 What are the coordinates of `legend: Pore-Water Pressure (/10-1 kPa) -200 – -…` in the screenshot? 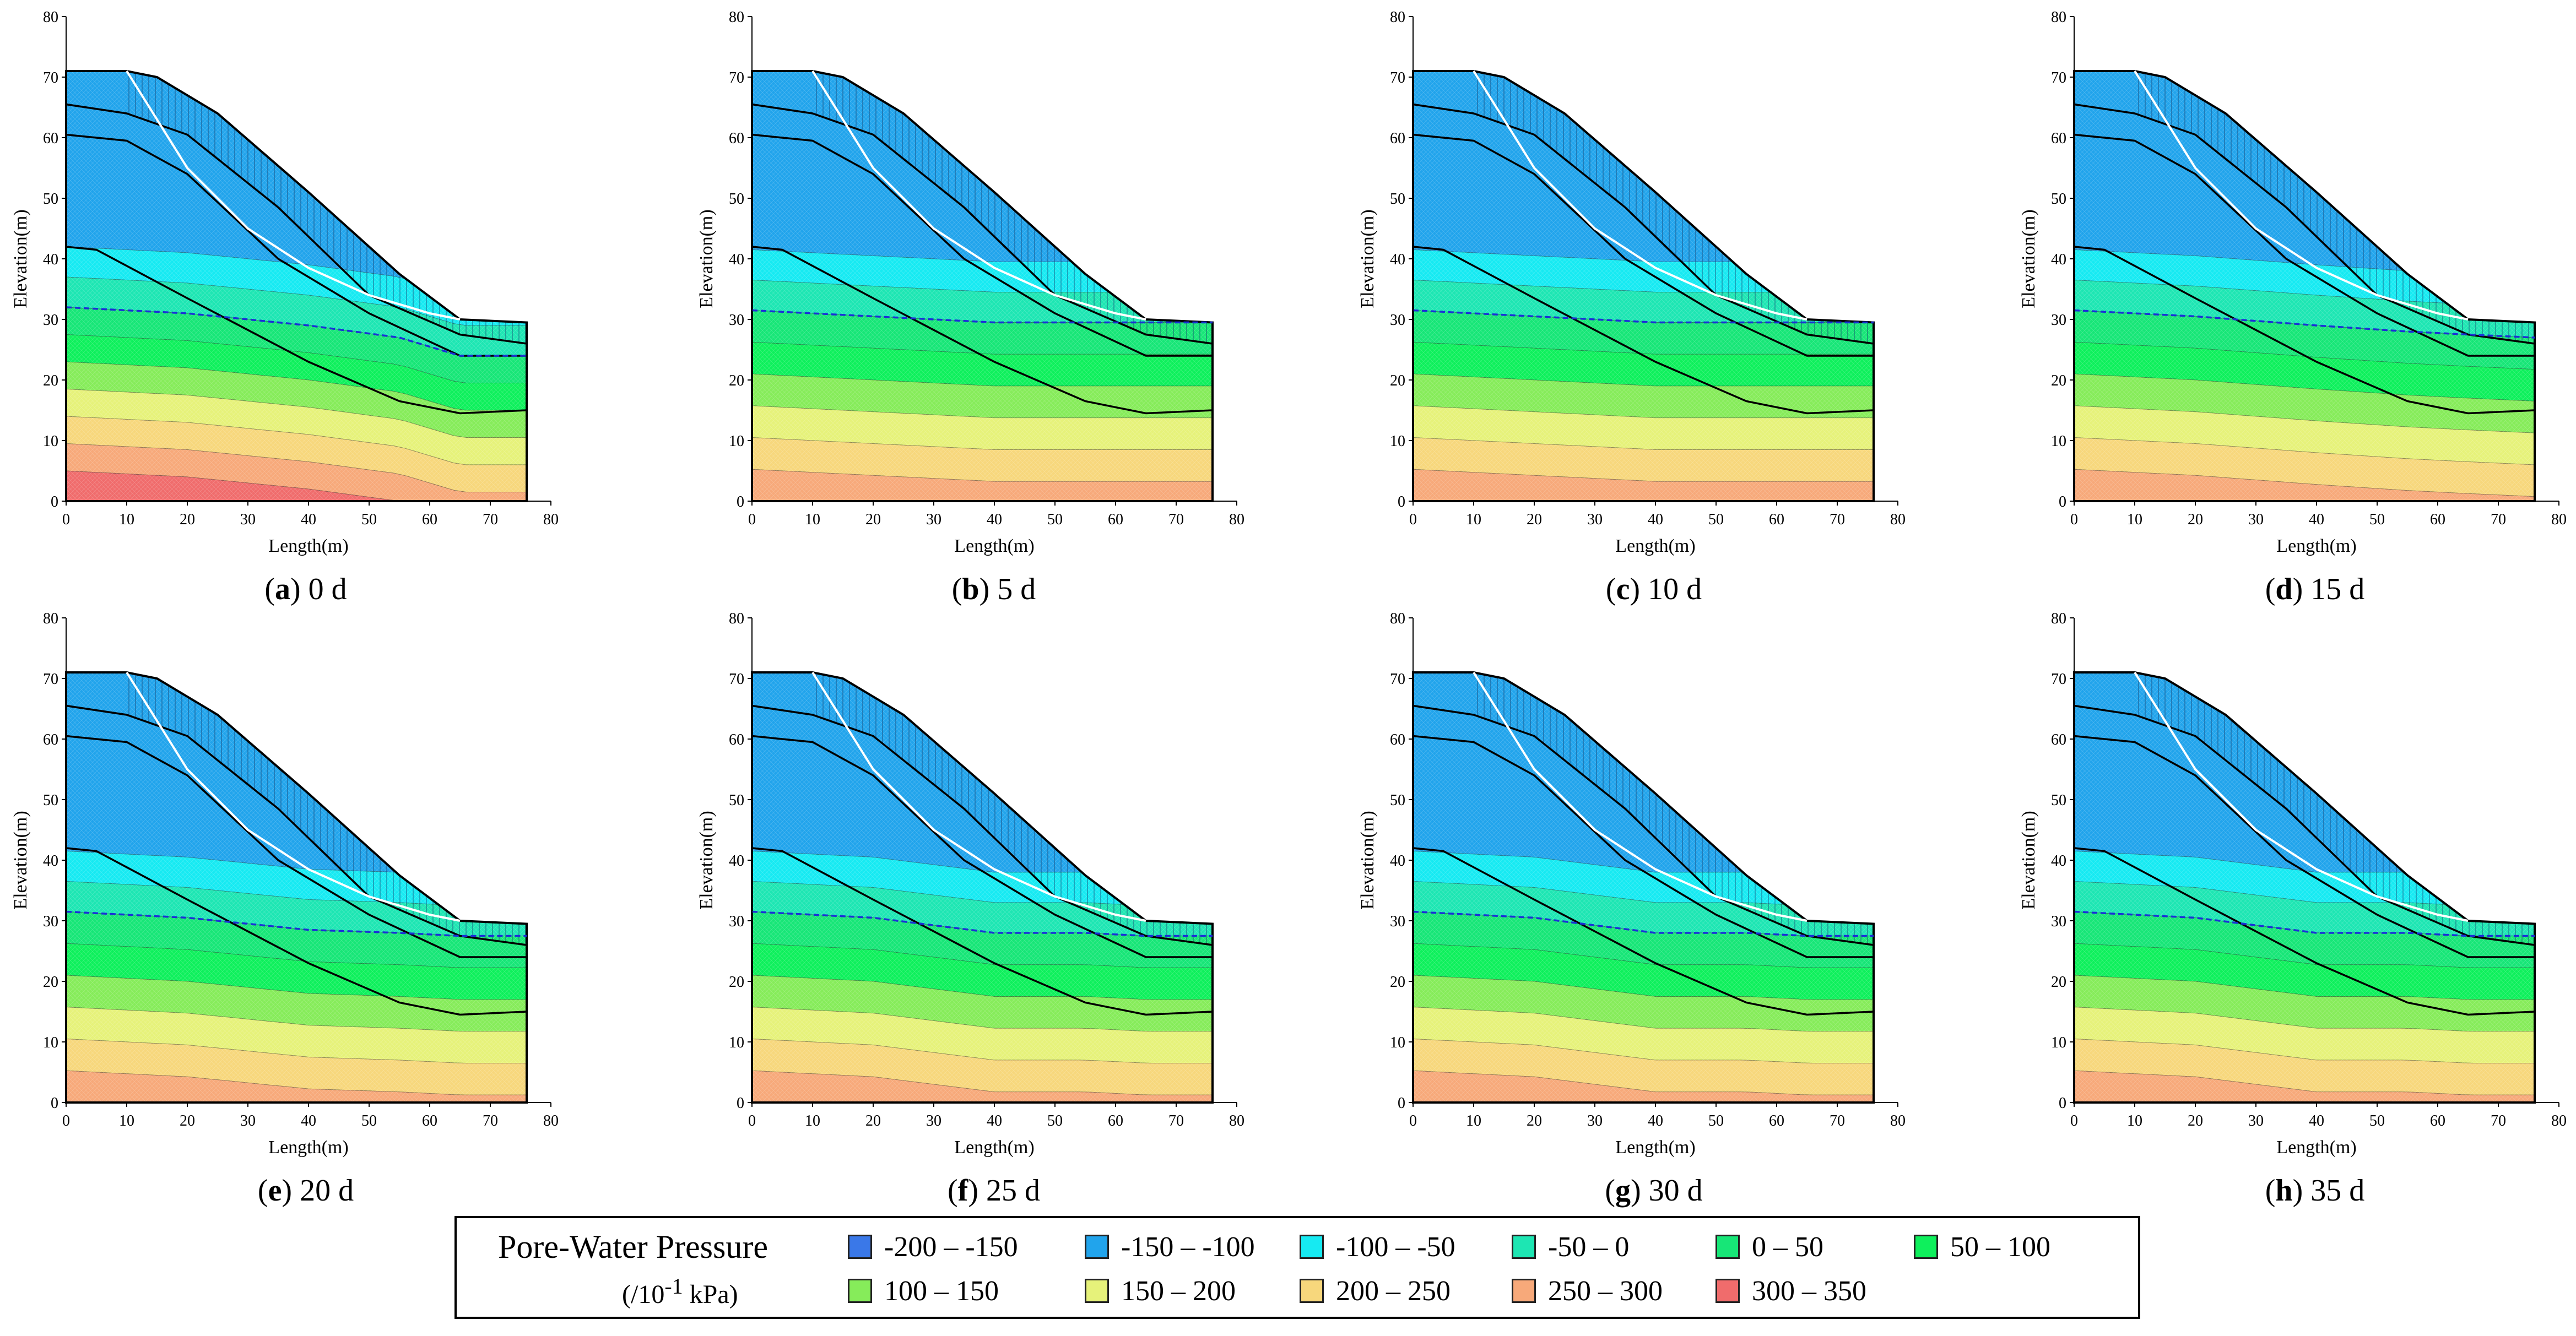 It's located at (1297, 1267).